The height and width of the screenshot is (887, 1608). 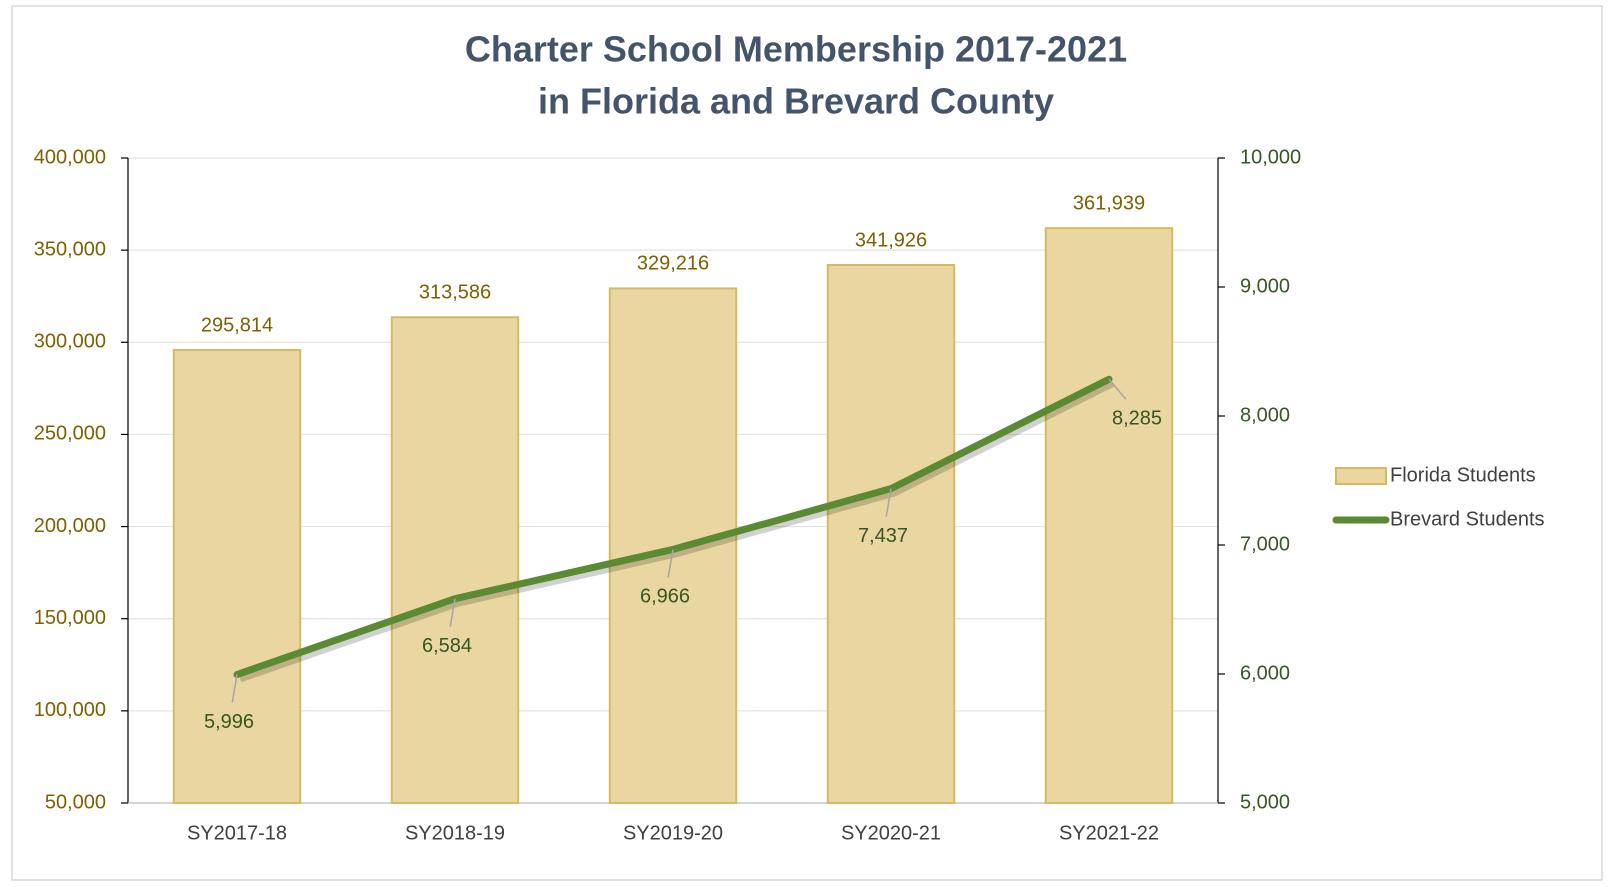 What do you see at coordinates (70, 249) in the screenshot?
I see `y-tick-label: 350,000` at bounding box center [70, 249].